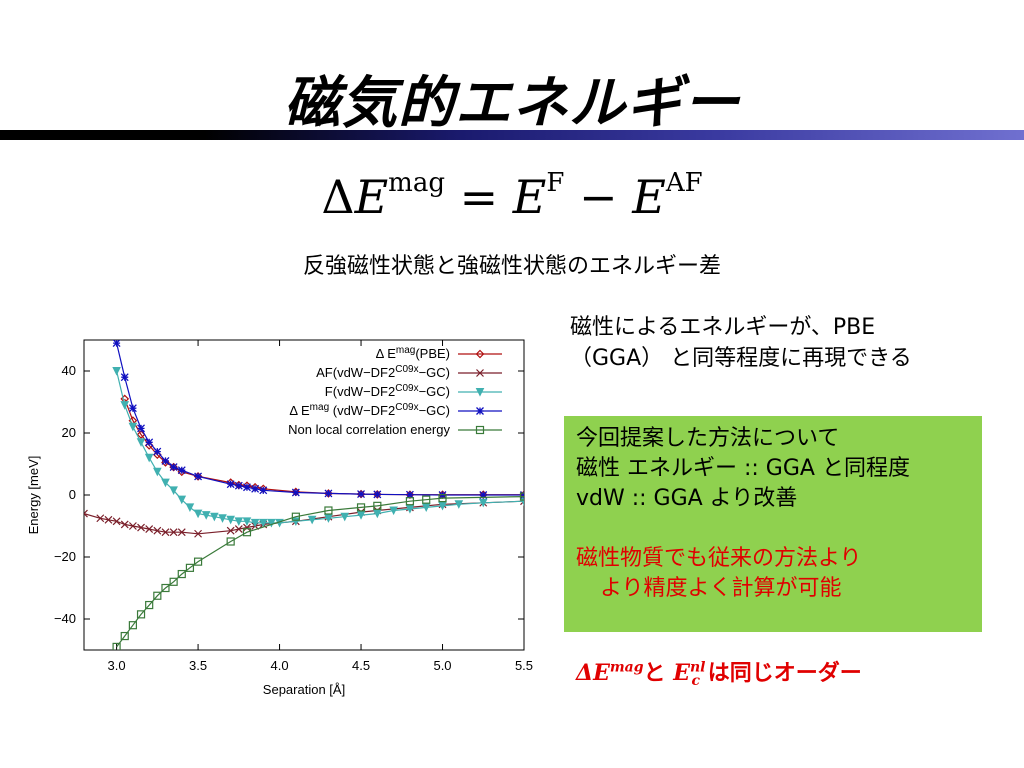 This screenshot has height=768, width=1024. What do you see at coordinates (355, 372) in the screenshot?
I see `legend-text: AF(vdW−DF2` at bounding box center [355, 372].